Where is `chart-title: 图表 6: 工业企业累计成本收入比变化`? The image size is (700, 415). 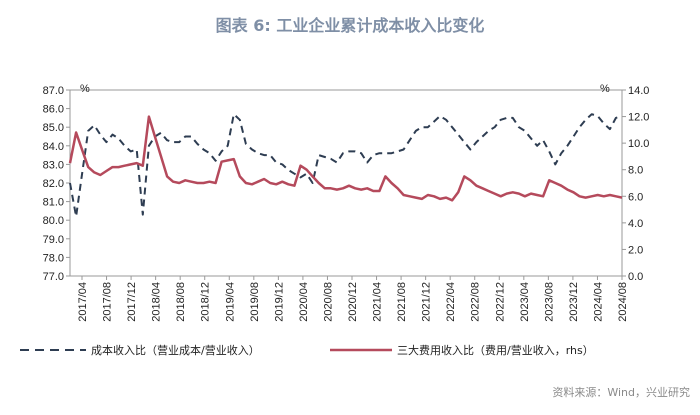 chart-title: 图表 6: 工业企业累计成本收入比变化 is located at coordinates (350, 25).